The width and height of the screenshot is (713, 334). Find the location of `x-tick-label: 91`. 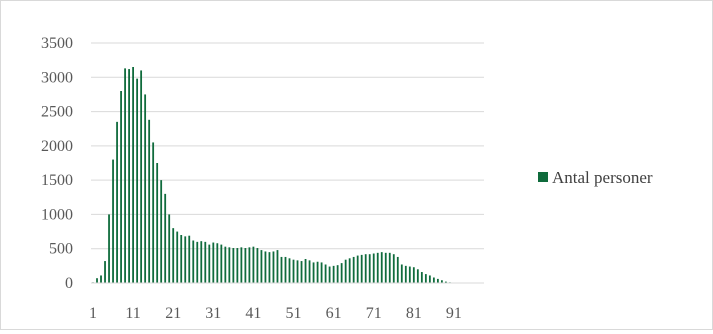

x-tick-label: 91 is located at coordinates (454, 313).